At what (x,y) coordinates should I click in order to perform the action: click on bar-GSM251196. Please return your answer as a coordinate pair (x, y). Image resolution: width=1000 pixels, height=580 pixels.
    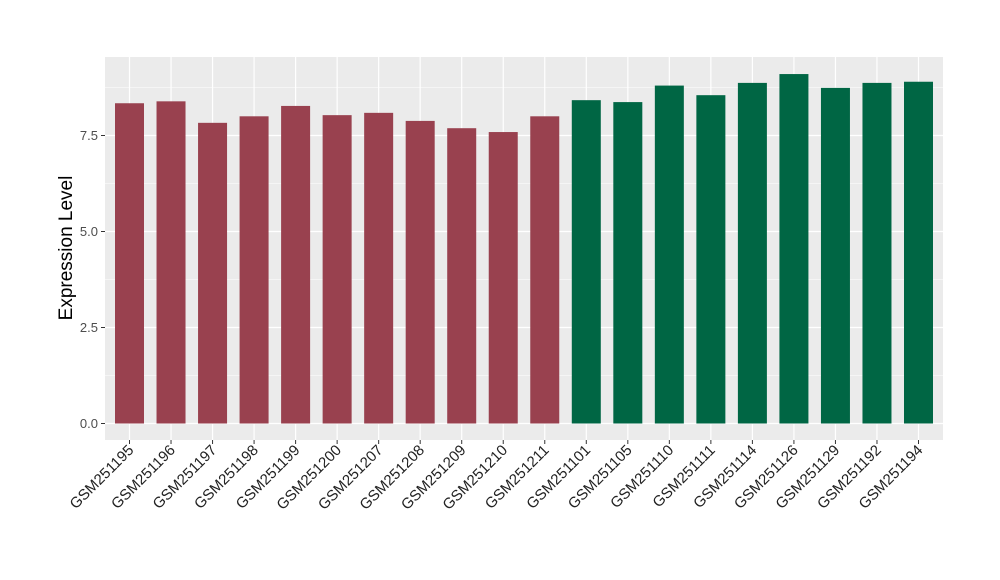
    Looking at the image, I should click on (171, 262).